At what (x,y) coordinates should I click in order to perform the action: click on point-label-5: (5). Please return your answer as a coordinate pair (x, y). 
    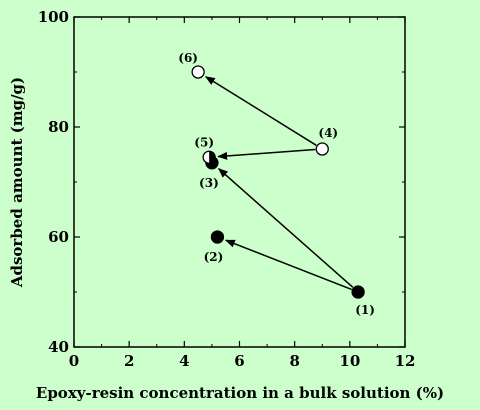
    Looking at the image, I should click on (204, 142).